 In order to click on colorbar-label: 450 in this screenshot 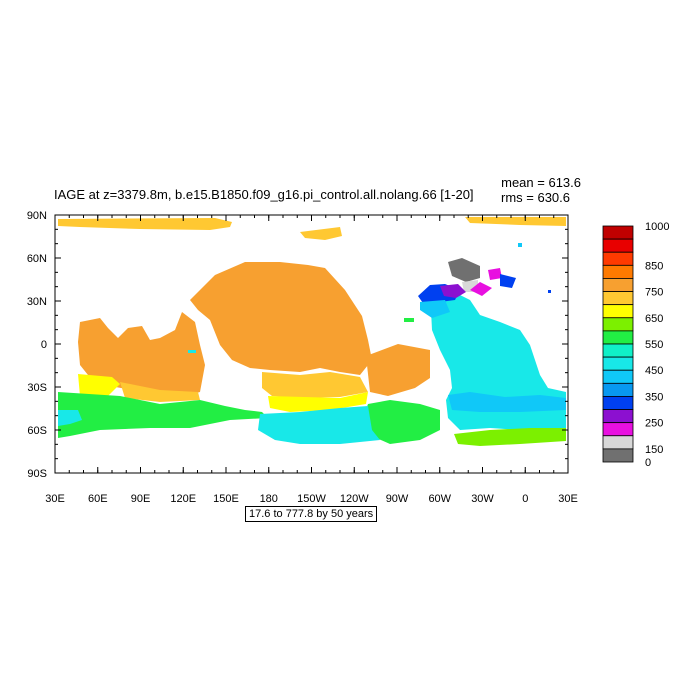, I will do `click(654, 371)`.